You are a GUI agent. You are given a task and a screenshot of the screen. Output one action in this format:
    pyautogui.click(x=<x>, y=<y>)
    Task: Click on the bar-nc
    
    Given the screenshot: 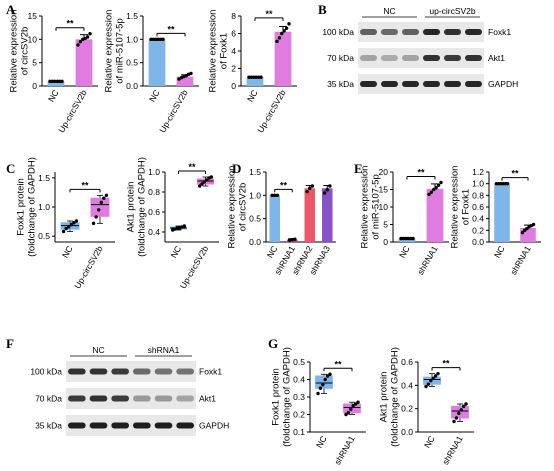 What is the action you would take?
    pyautogui.click(x=157, y=62)
    